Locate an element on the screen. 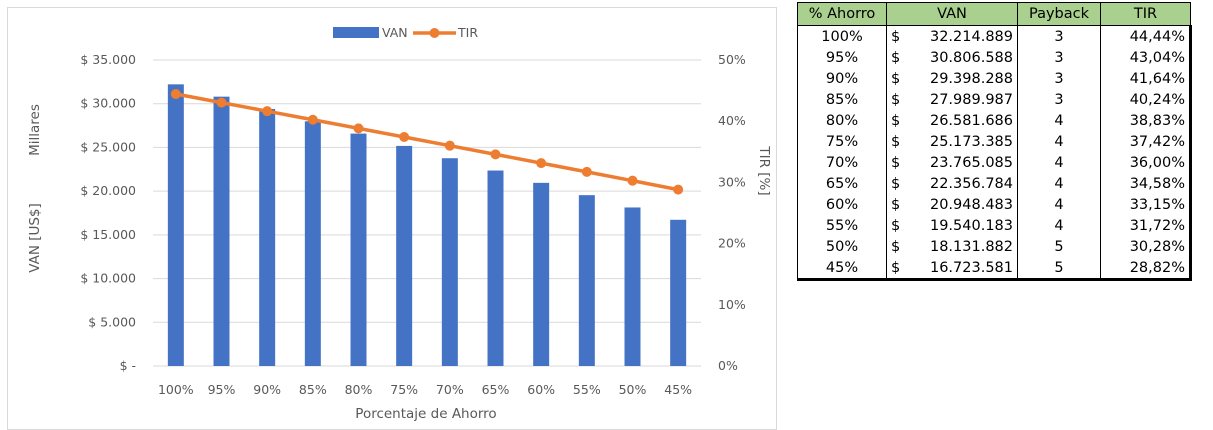 The image size is (1213, 430). x-tick-label: 60% is located at coordinates (541, 389).